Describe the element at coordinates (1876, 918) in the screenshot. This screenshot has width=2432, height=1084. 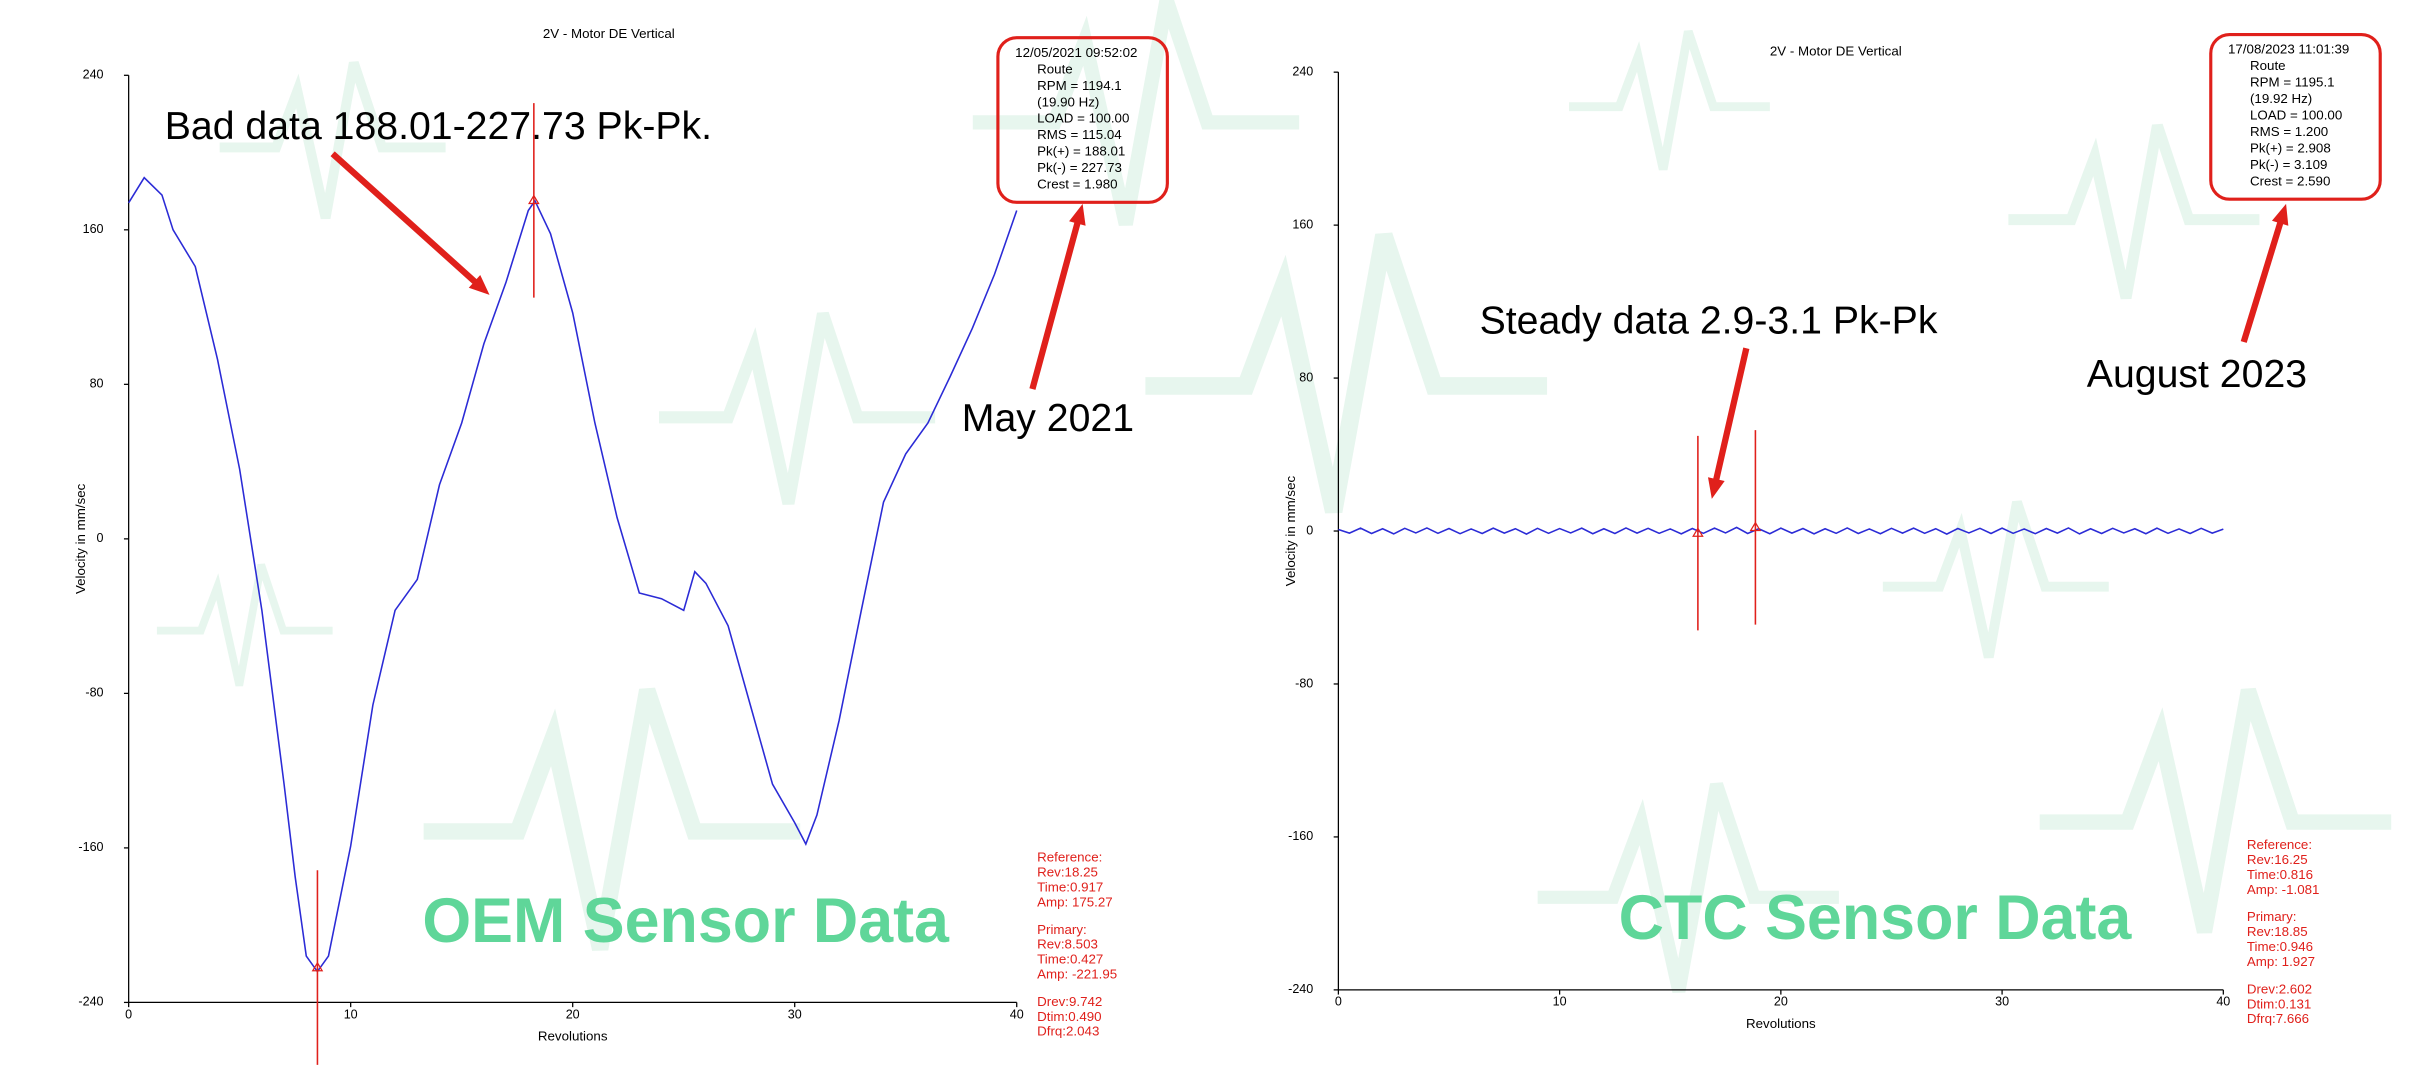
I see `sensor-label: CTC Sensor Data` at that location.